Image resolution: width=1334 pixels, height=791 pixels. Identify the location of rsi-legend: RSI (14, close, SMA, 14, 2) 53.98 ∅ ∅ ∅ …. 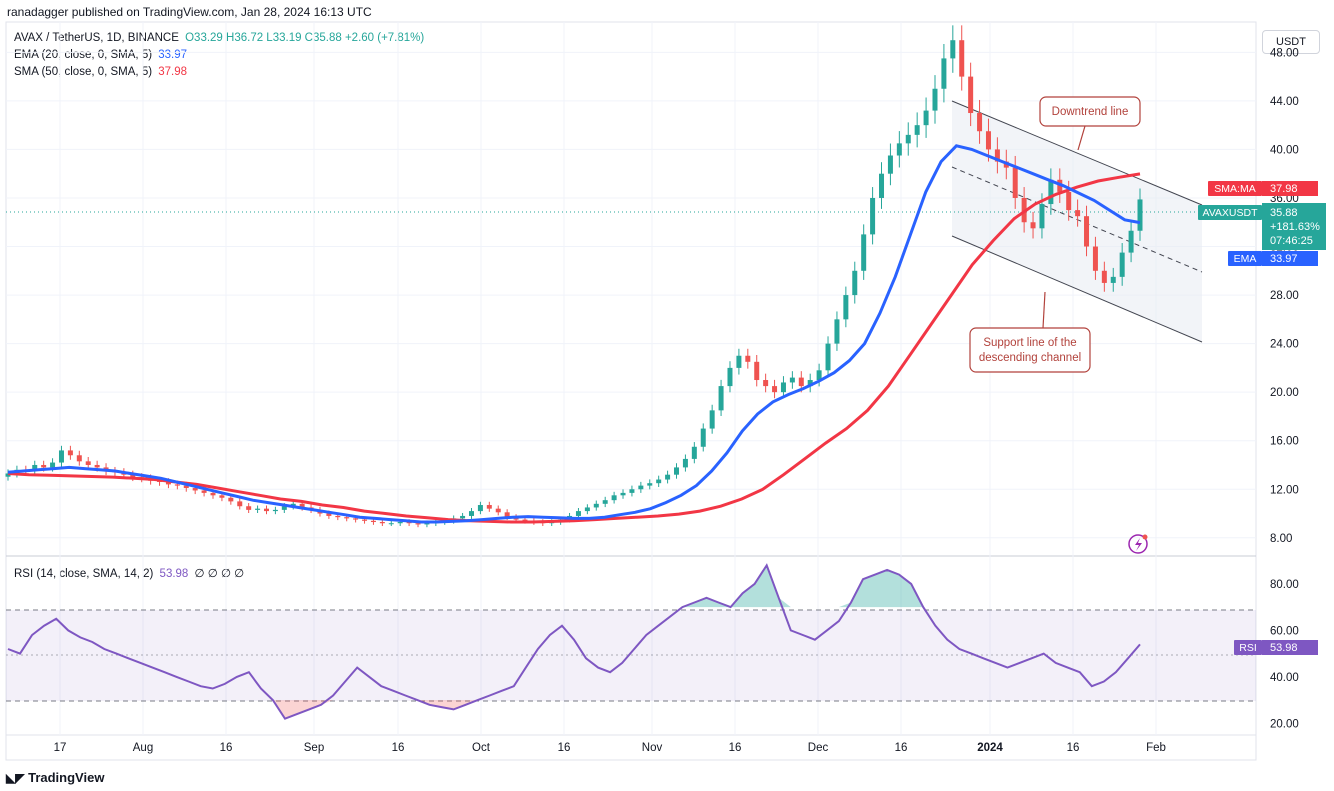
(129, 573).